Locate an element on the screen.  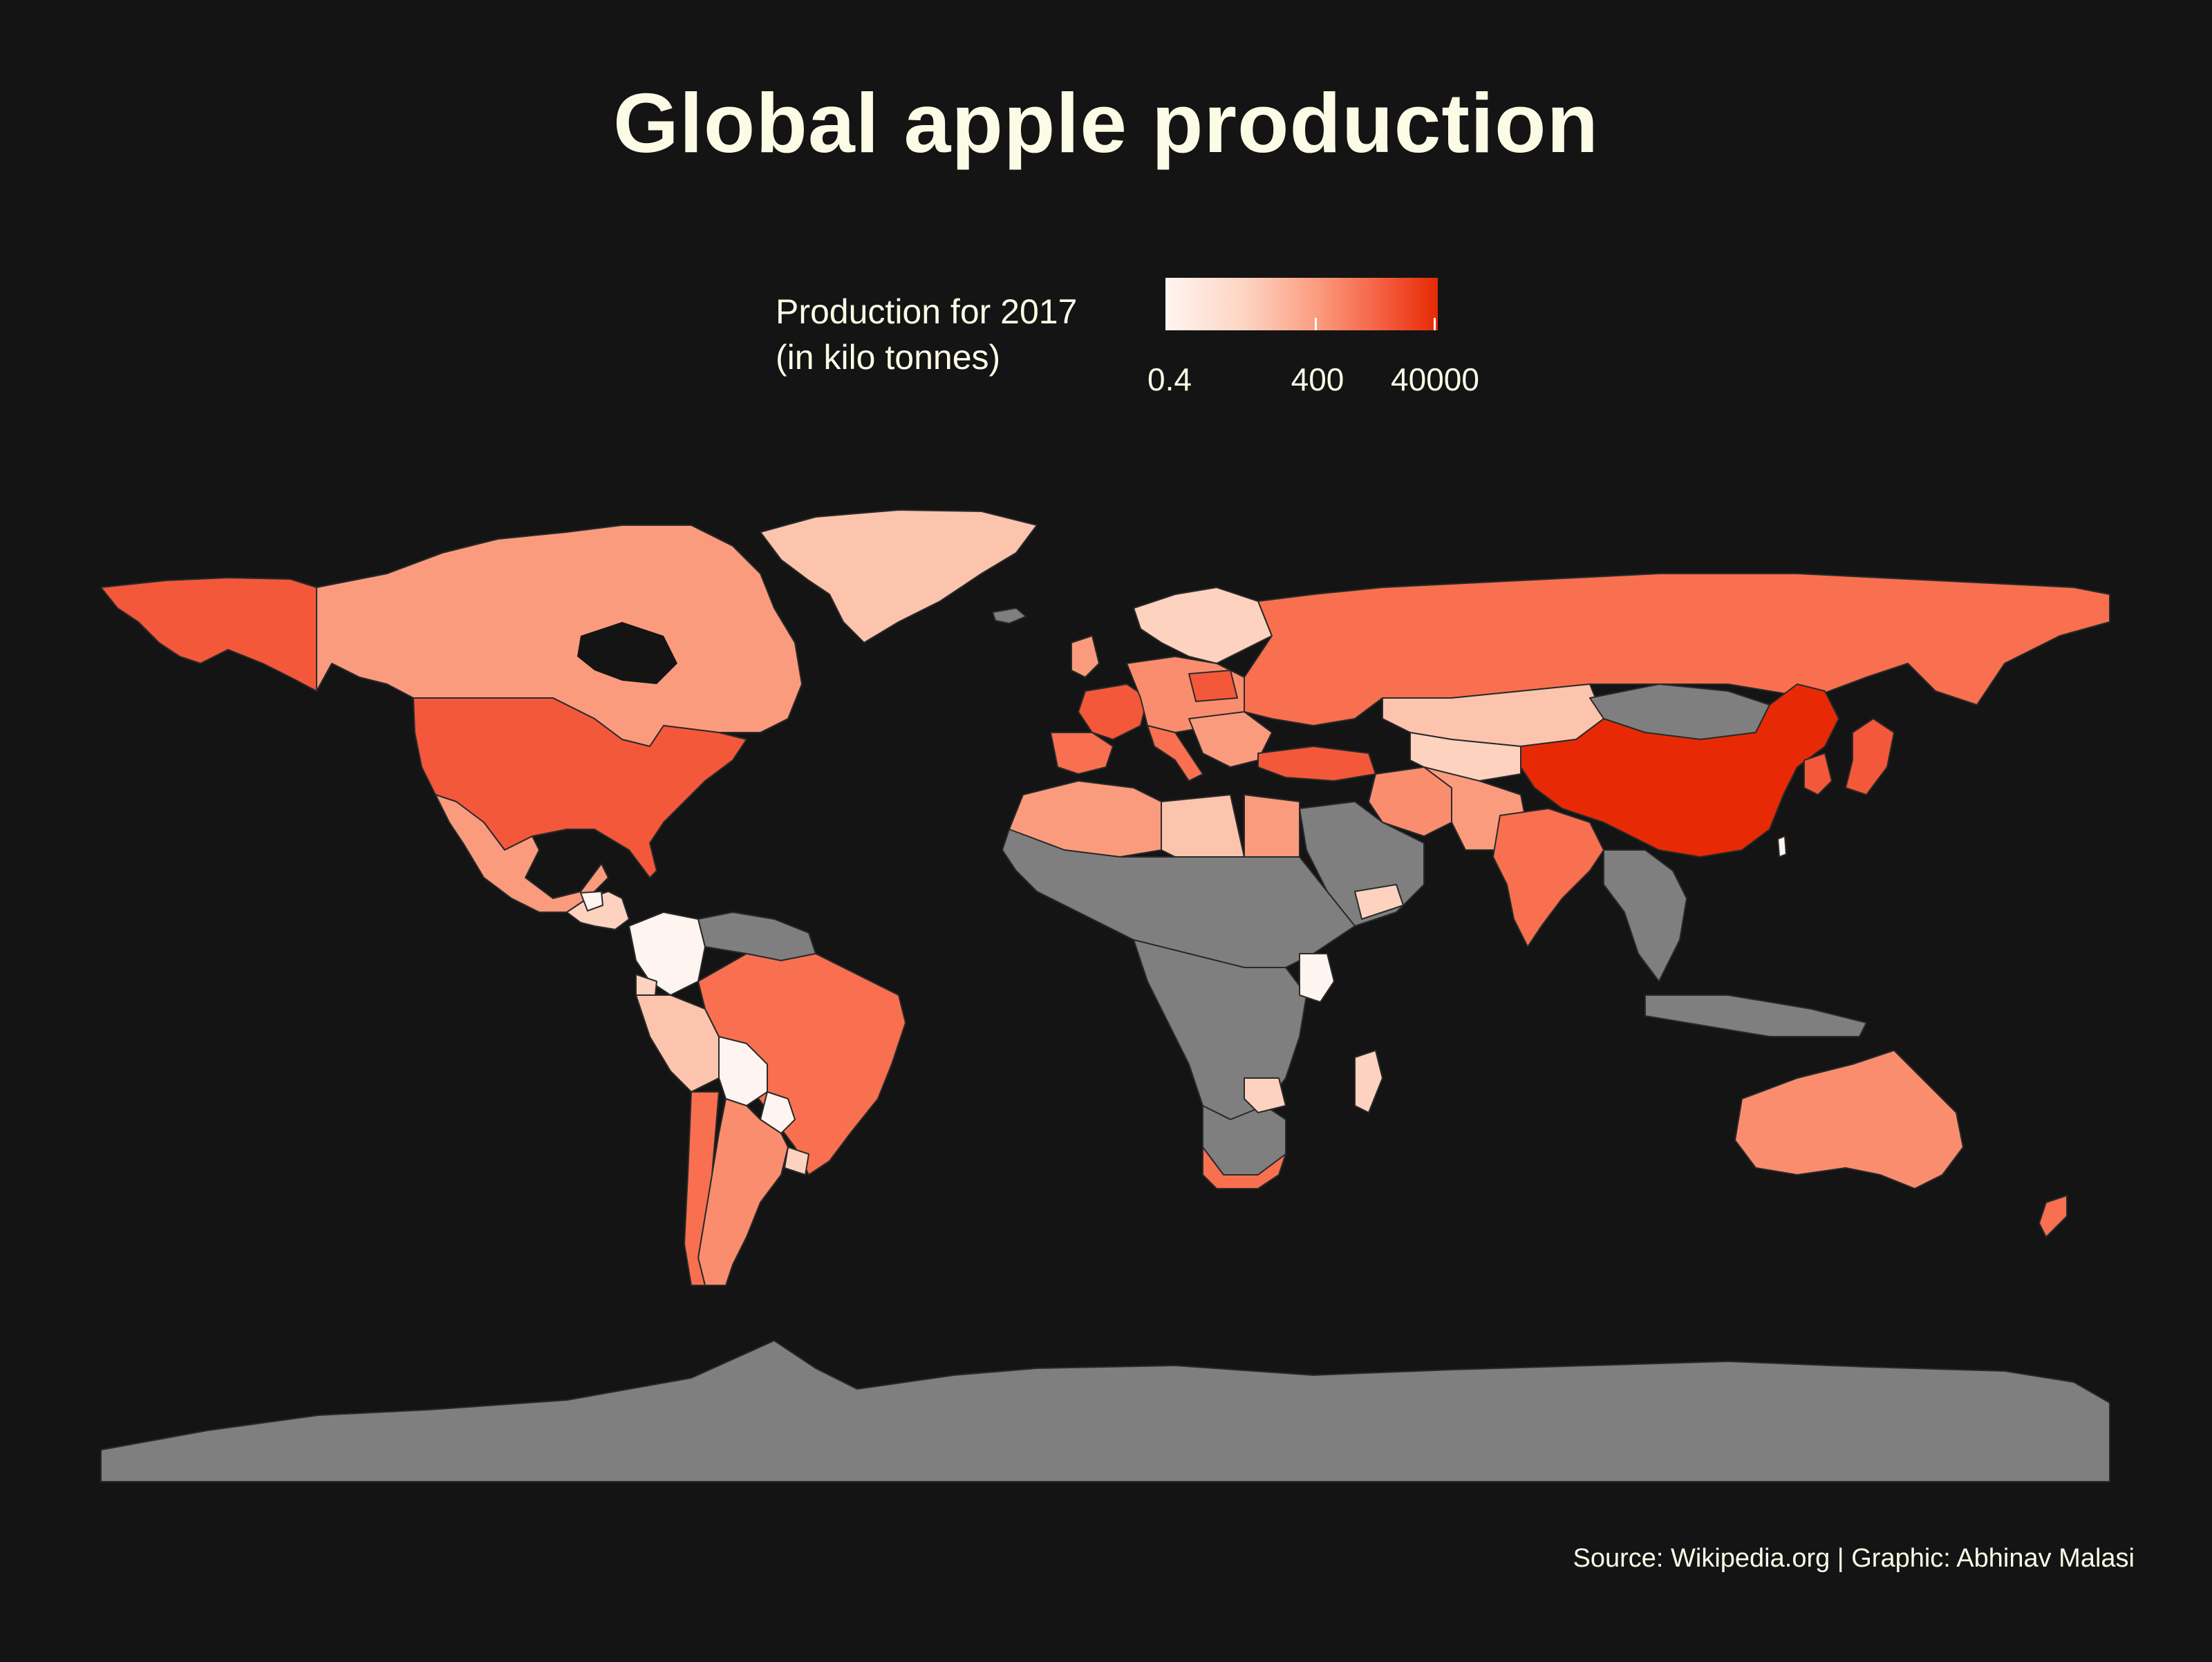
region-china is located at coordinates (1680, 770).